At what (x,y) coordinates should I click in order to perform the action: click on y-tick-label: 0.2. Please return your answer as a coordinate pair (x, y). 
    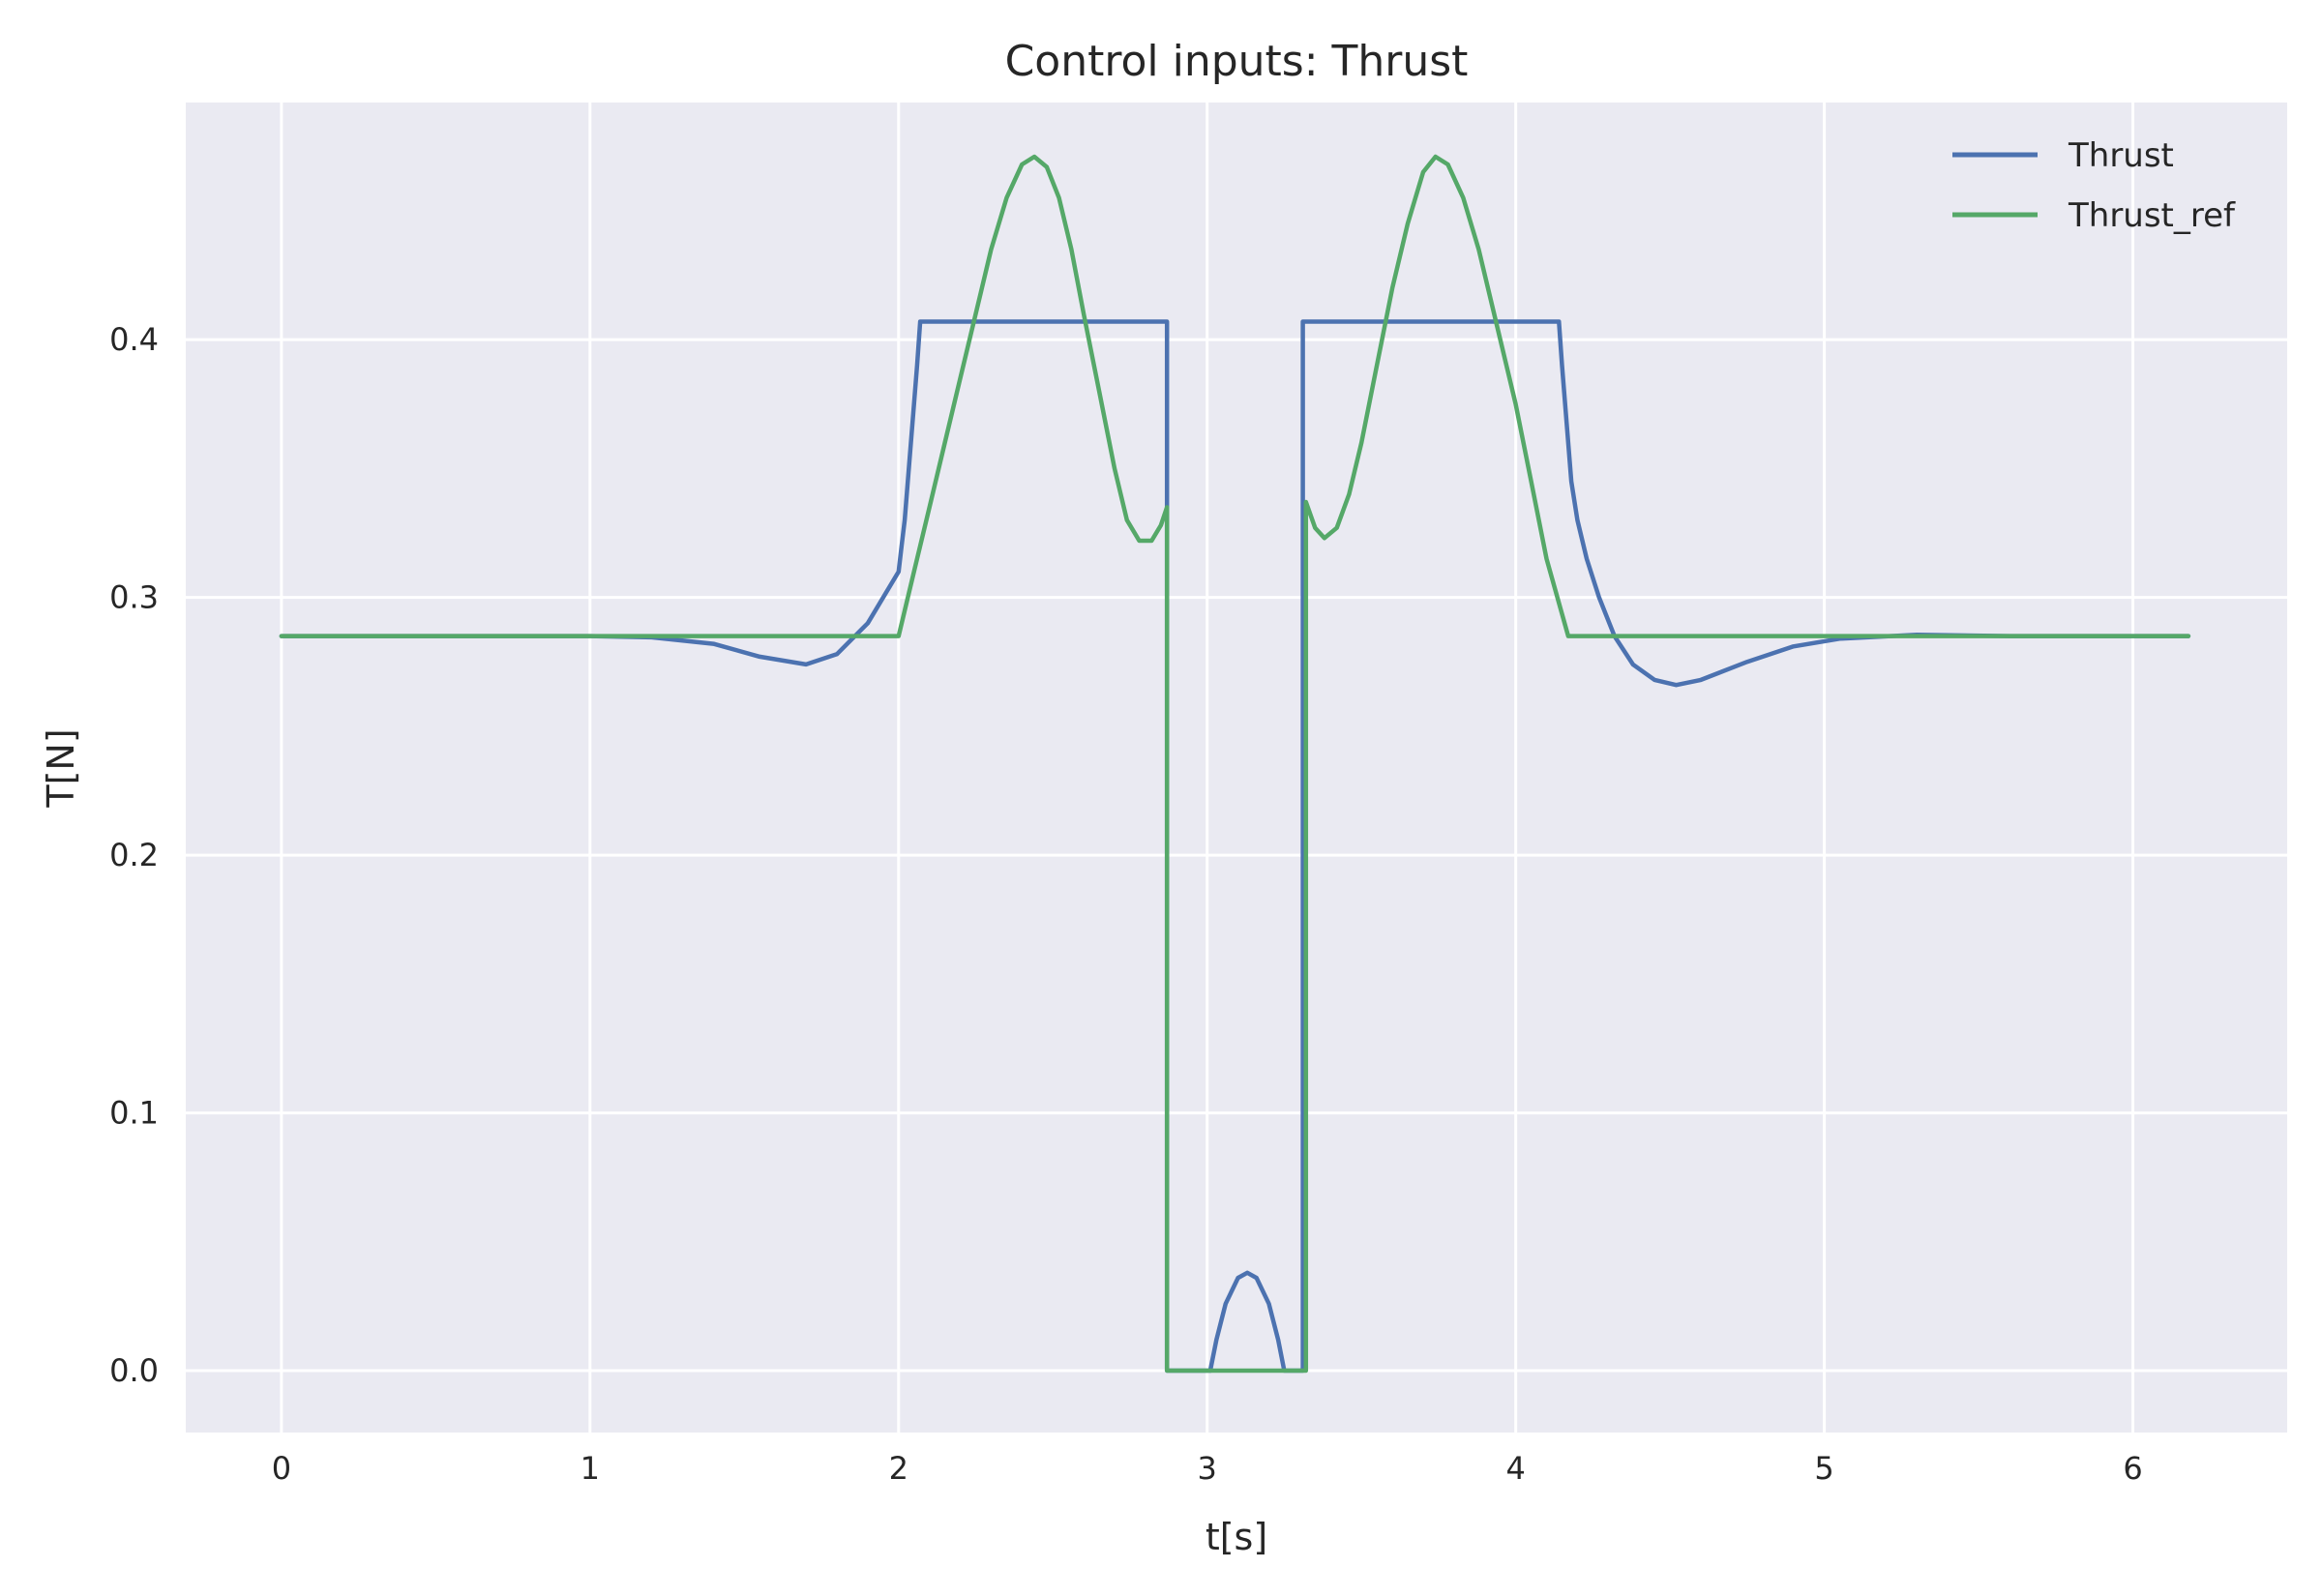
    Looking at the image, I should click on (134, 855).